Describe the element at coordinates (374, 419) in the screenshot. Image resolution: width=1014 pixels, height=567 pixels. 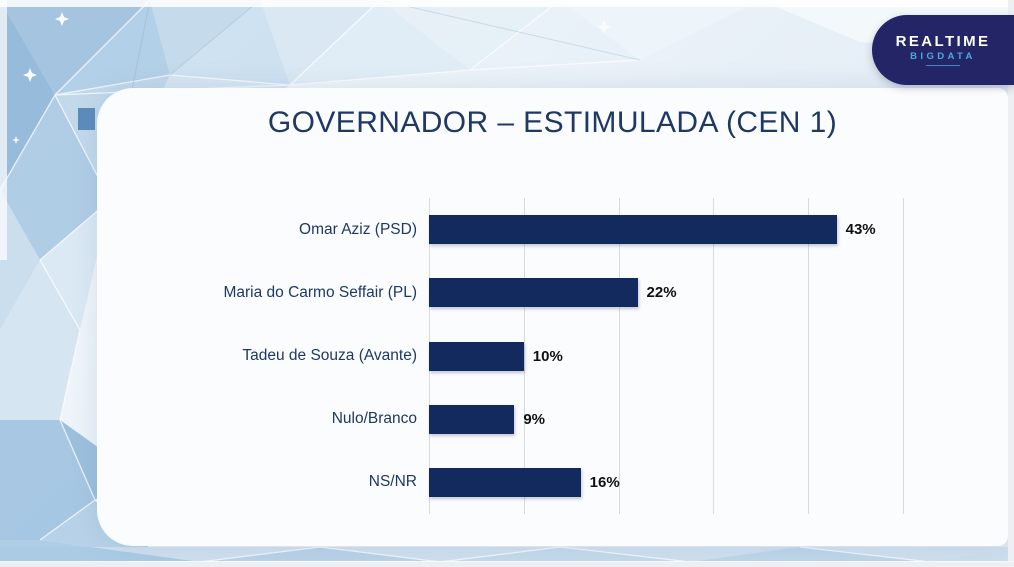
I see `bar-category-label: Nulo/Branco` at that location.